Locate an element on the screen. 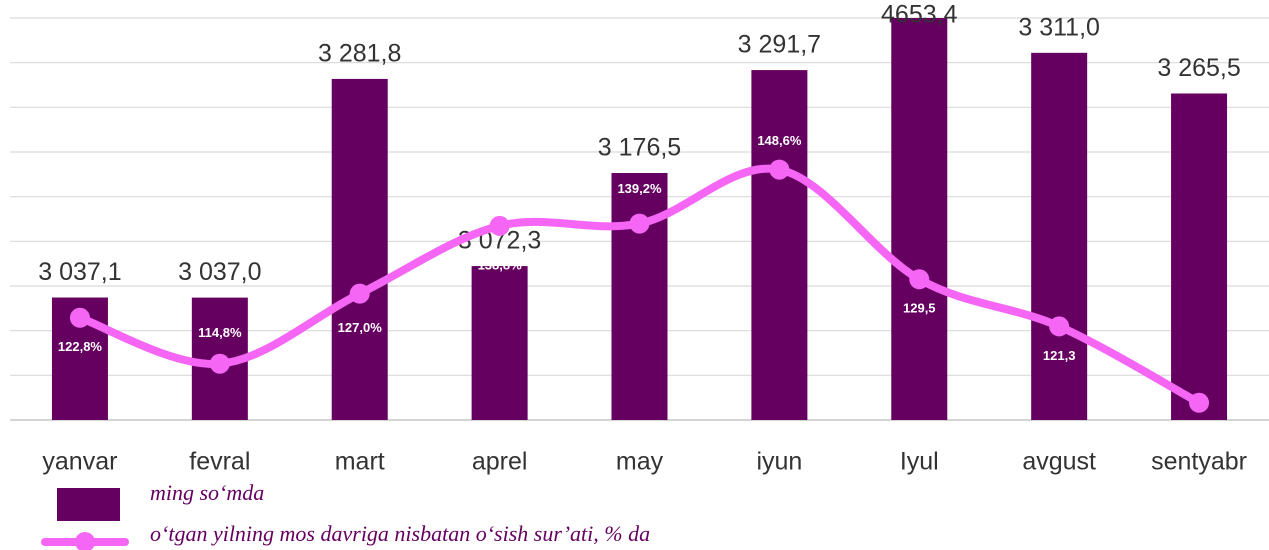  line-value-label: 114,8% is located at coordinates (220, 332).